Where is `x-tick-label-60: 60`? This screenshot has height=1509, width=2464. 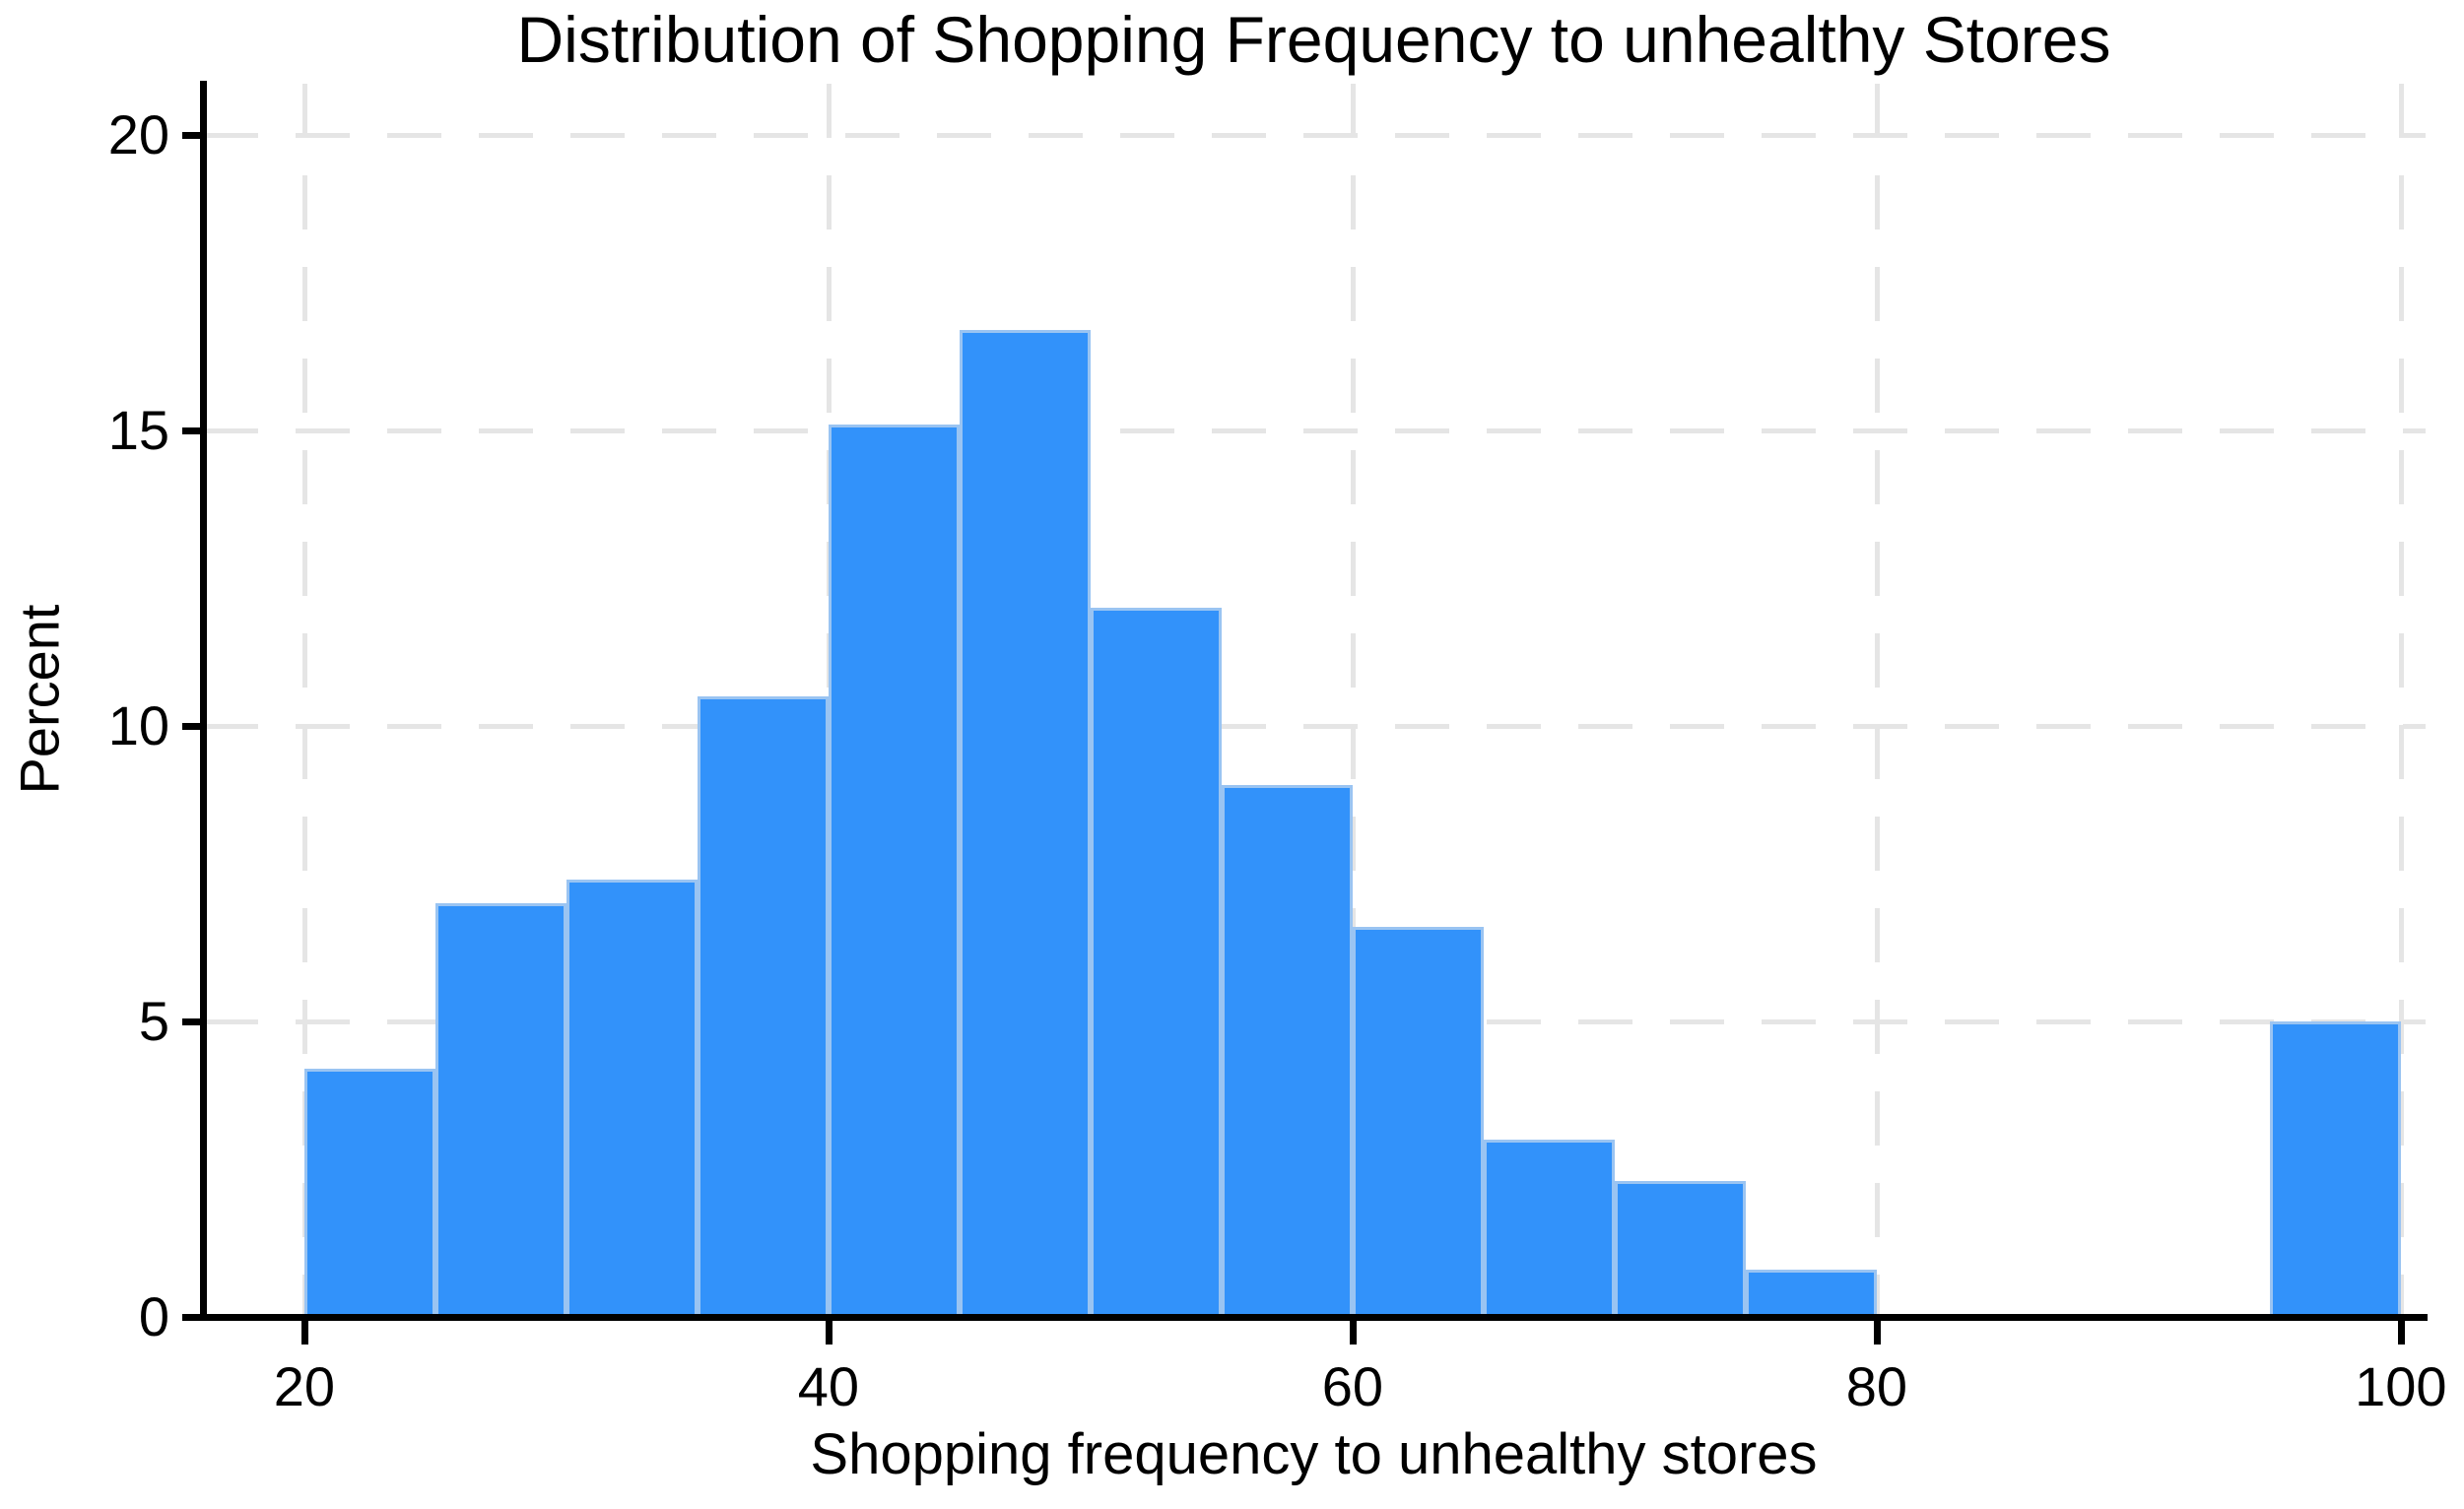 x-tick-label-60: 60 is located at coordinates (1352, 1386).